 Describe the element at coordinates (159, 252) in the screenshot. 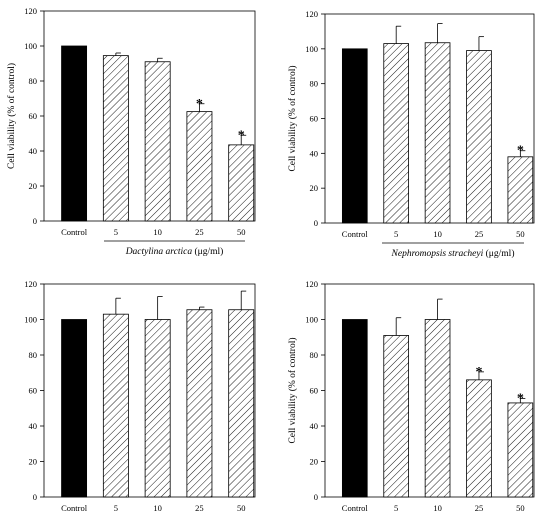

I see `x-axis-species: Dactylina arctica` at that location.